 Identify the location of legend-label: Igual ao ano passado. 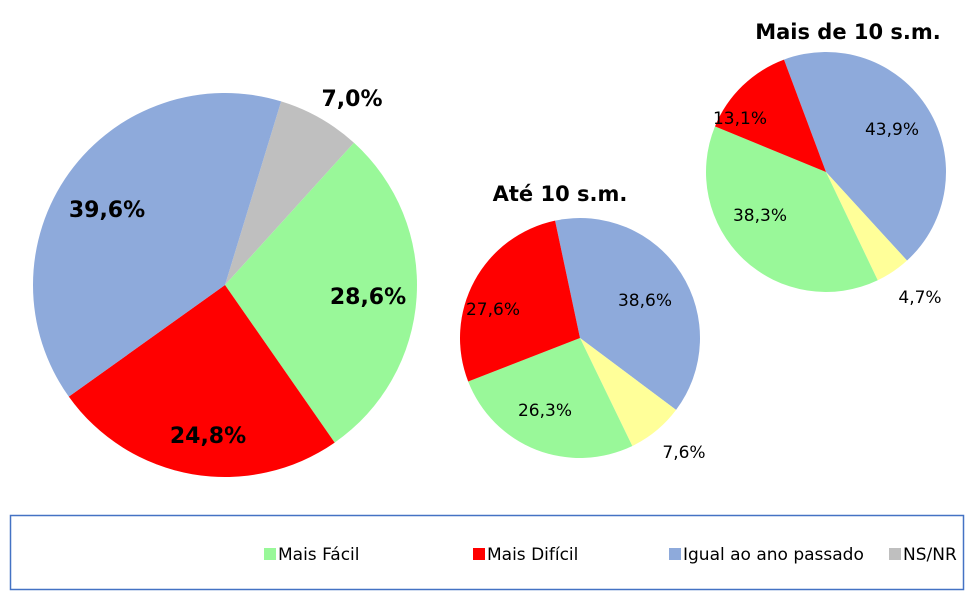
(773, 555).